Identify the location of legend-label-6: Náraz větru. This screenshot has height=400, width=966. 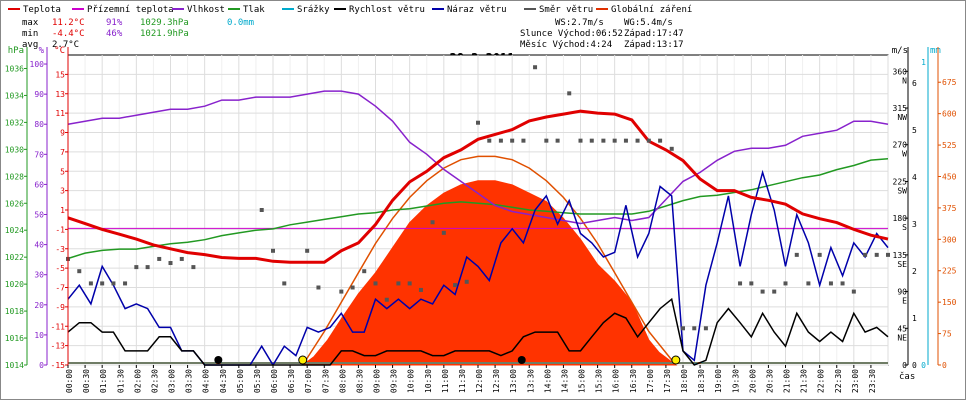
(477, 10).